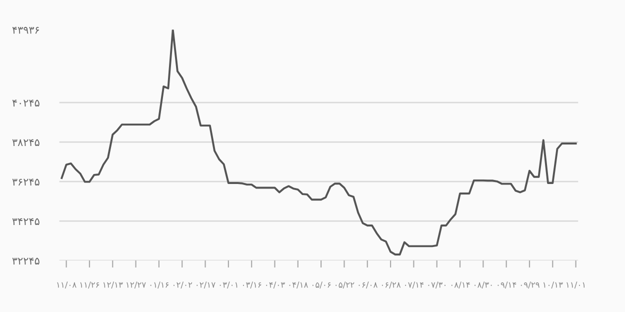 The width and height of the screenshot is (625, 312). I want to click on x-tick-label: ۱۱/۰۱, so click(575, 285).